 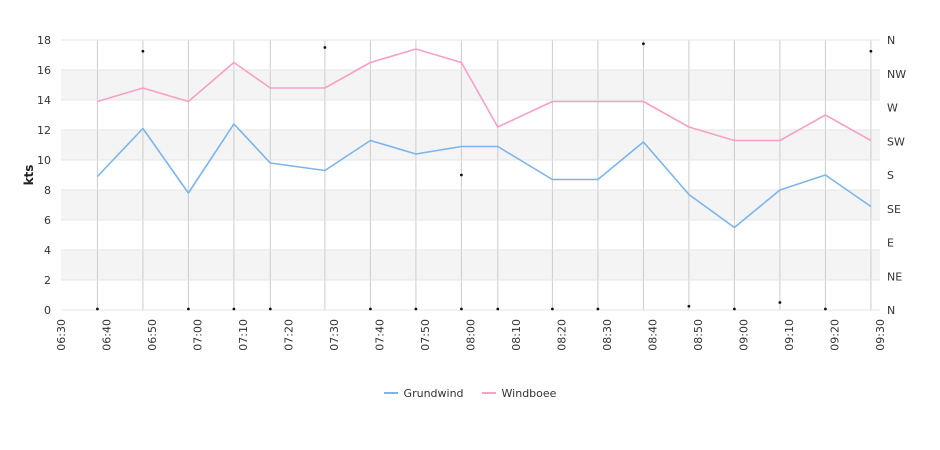 I want to click on y-tick-label: 14, so click(x=44, y=100).